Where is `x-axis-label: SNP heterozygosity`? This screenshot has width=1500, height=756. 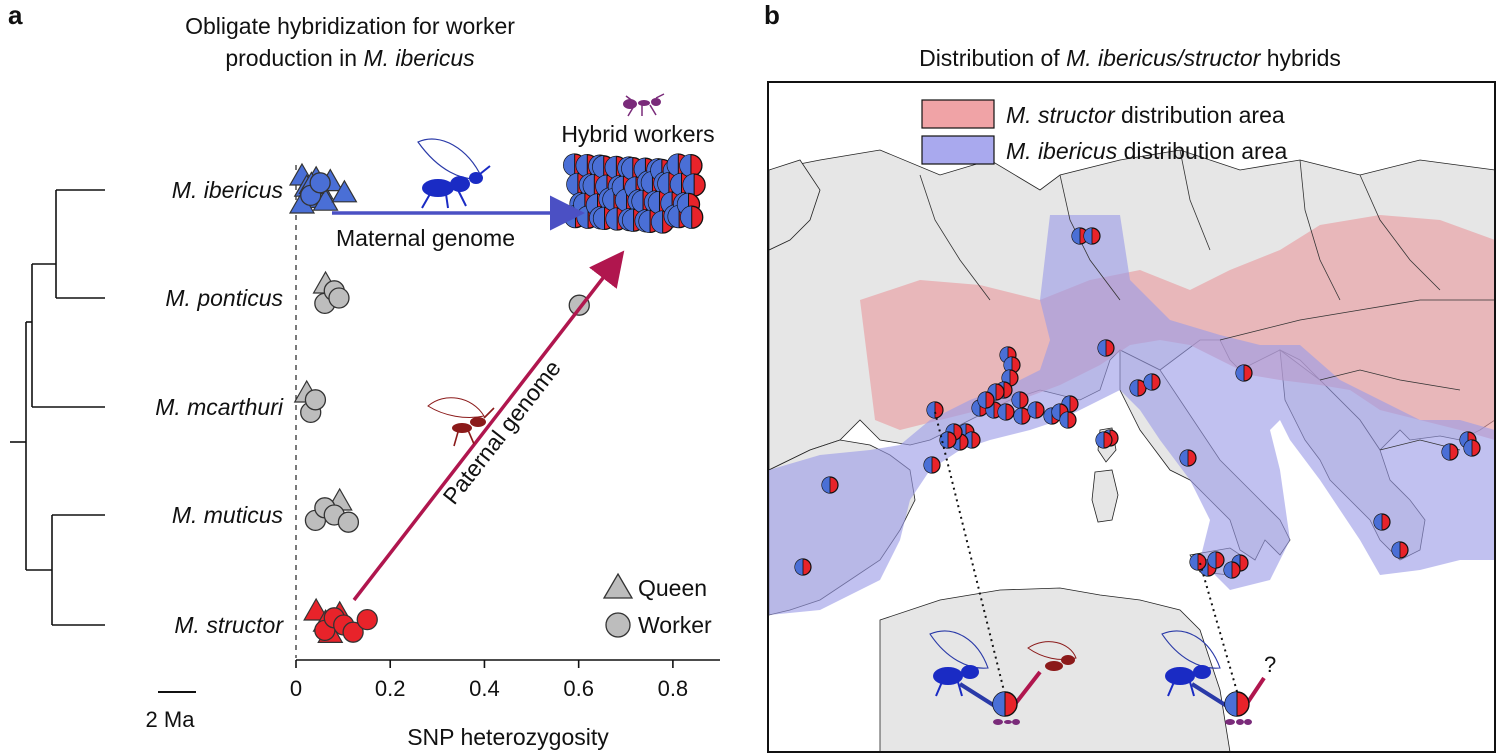
x-axis-label: SNP heterozygosity is located at coordinates (508, 737).